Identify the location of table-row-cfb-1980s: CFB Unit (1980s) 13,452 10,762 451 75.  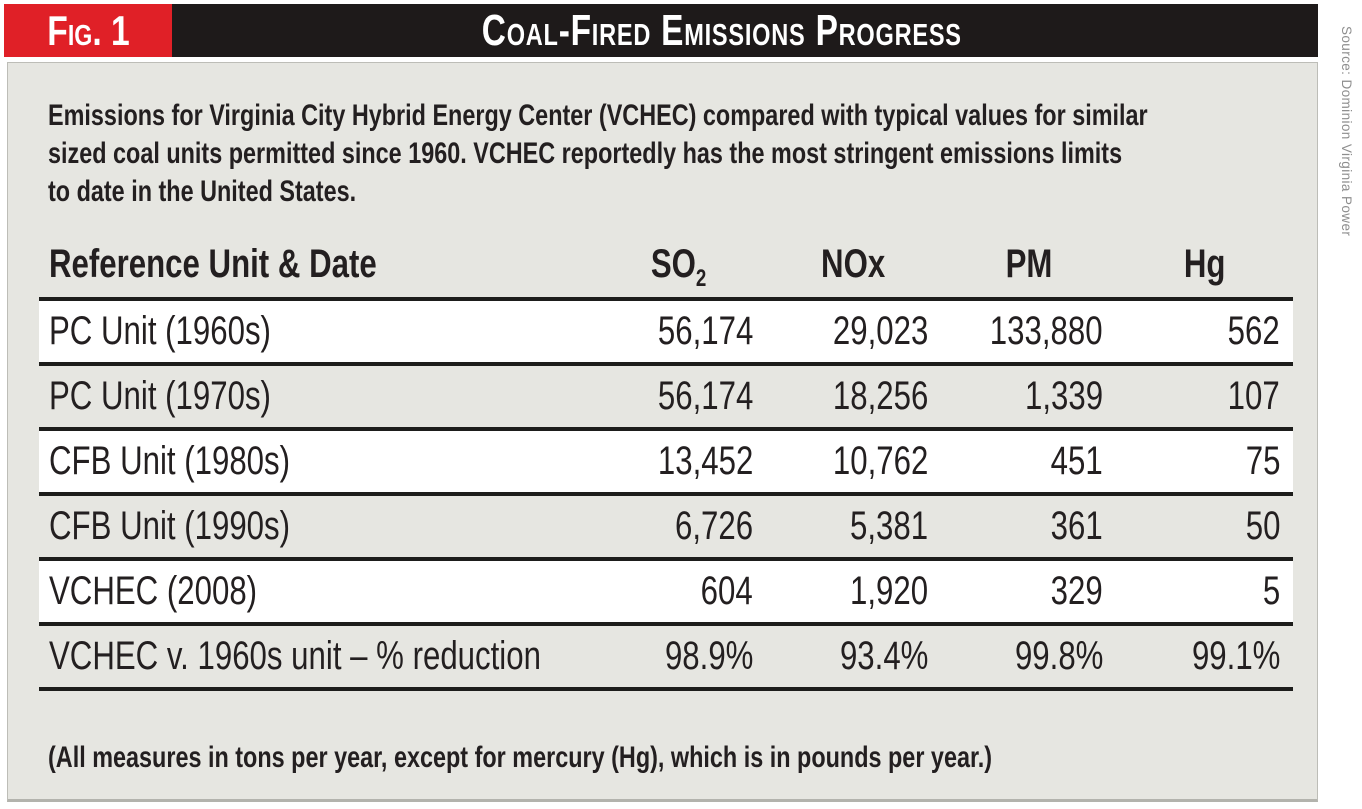
(666, 462).